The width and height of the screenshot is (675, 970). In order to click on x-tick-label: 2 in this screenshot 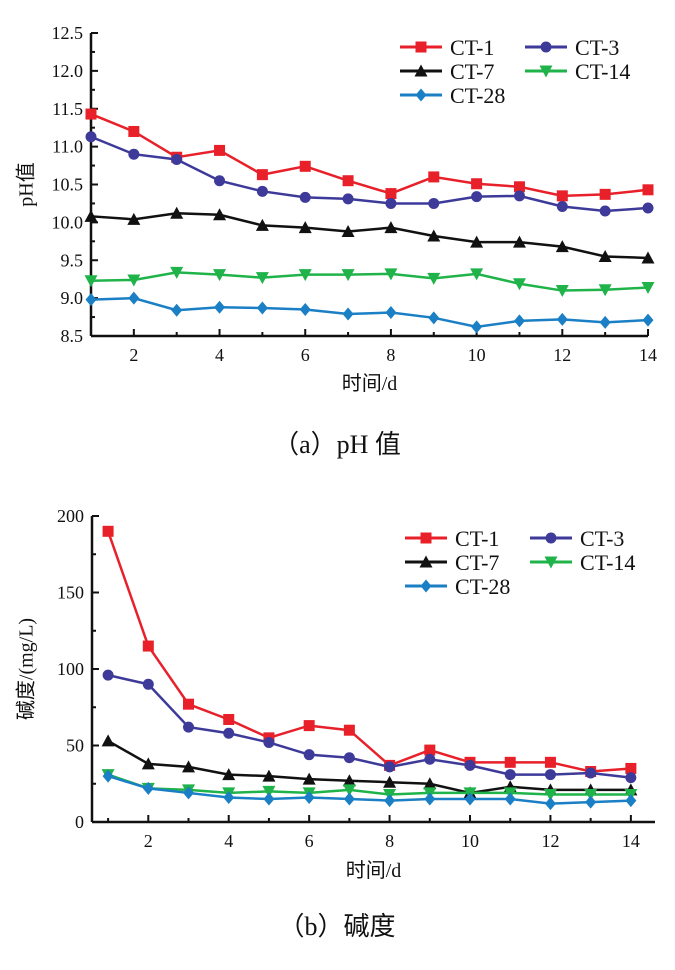, I will do `click(133, 355)`.